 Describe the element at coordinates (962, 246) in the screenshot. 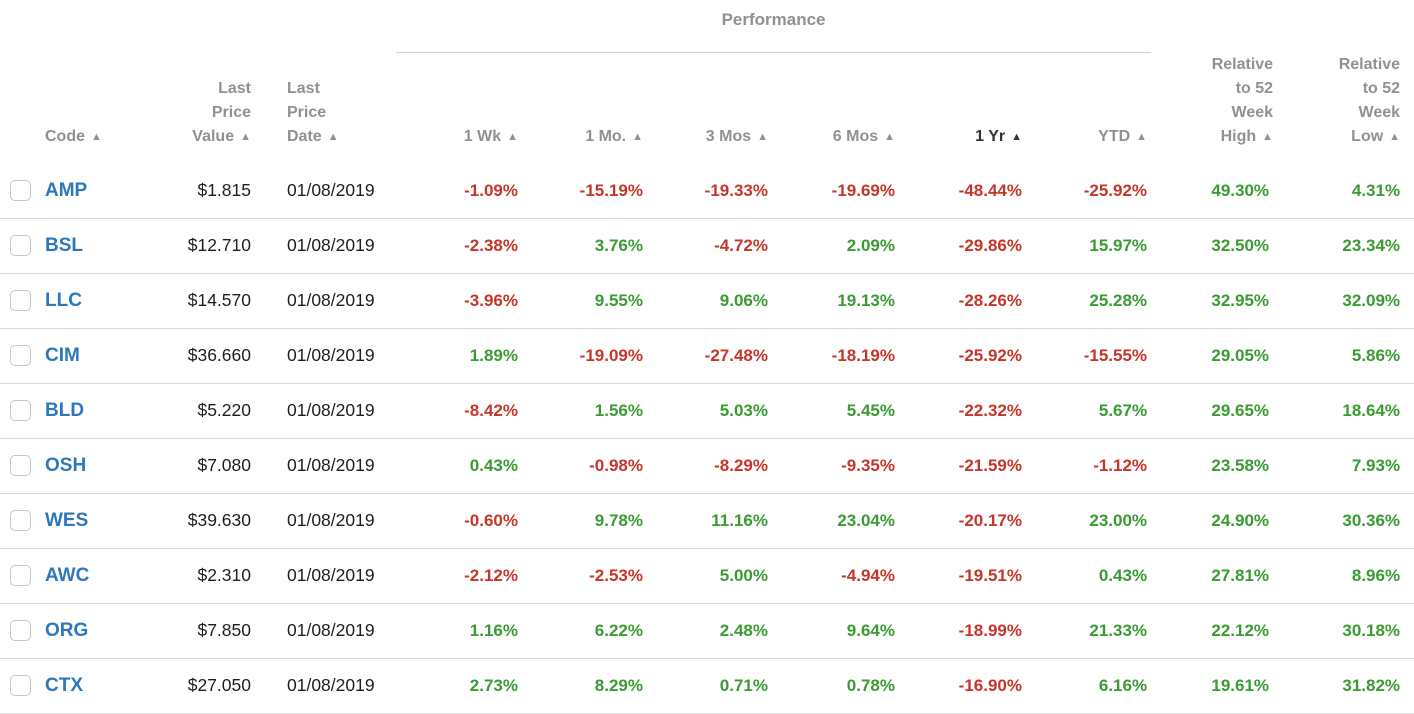

I see `perf-1yr-cell: -29.86%` at that location.